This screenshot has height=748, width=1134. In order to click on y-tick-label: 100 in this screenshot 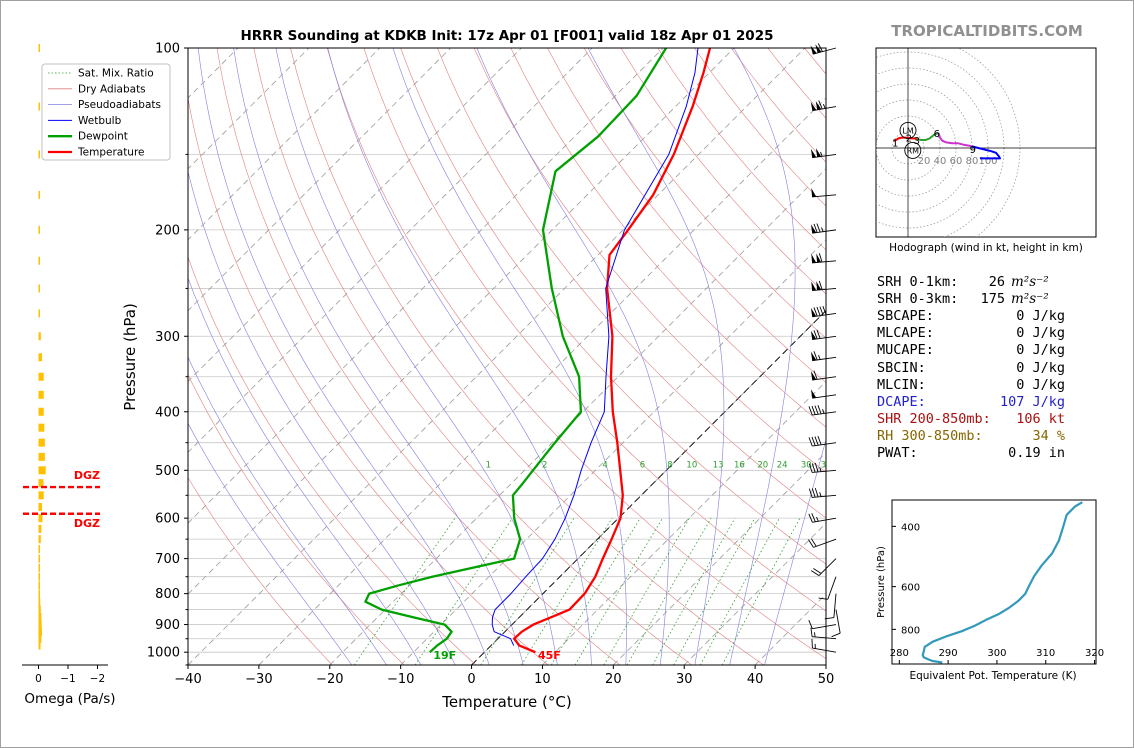, I will do `click(167, 49)`.